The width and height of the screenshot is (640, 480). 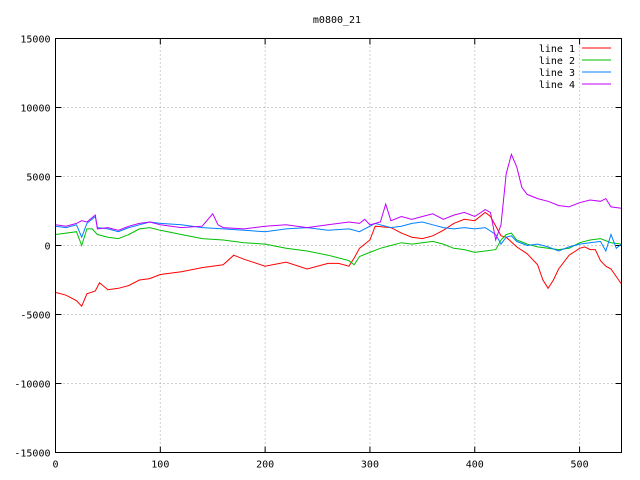 What do you see at coordinates (32, 385) in the screenshot?
I see `y-tick-label: -10000` at bounding box center [32, 385].